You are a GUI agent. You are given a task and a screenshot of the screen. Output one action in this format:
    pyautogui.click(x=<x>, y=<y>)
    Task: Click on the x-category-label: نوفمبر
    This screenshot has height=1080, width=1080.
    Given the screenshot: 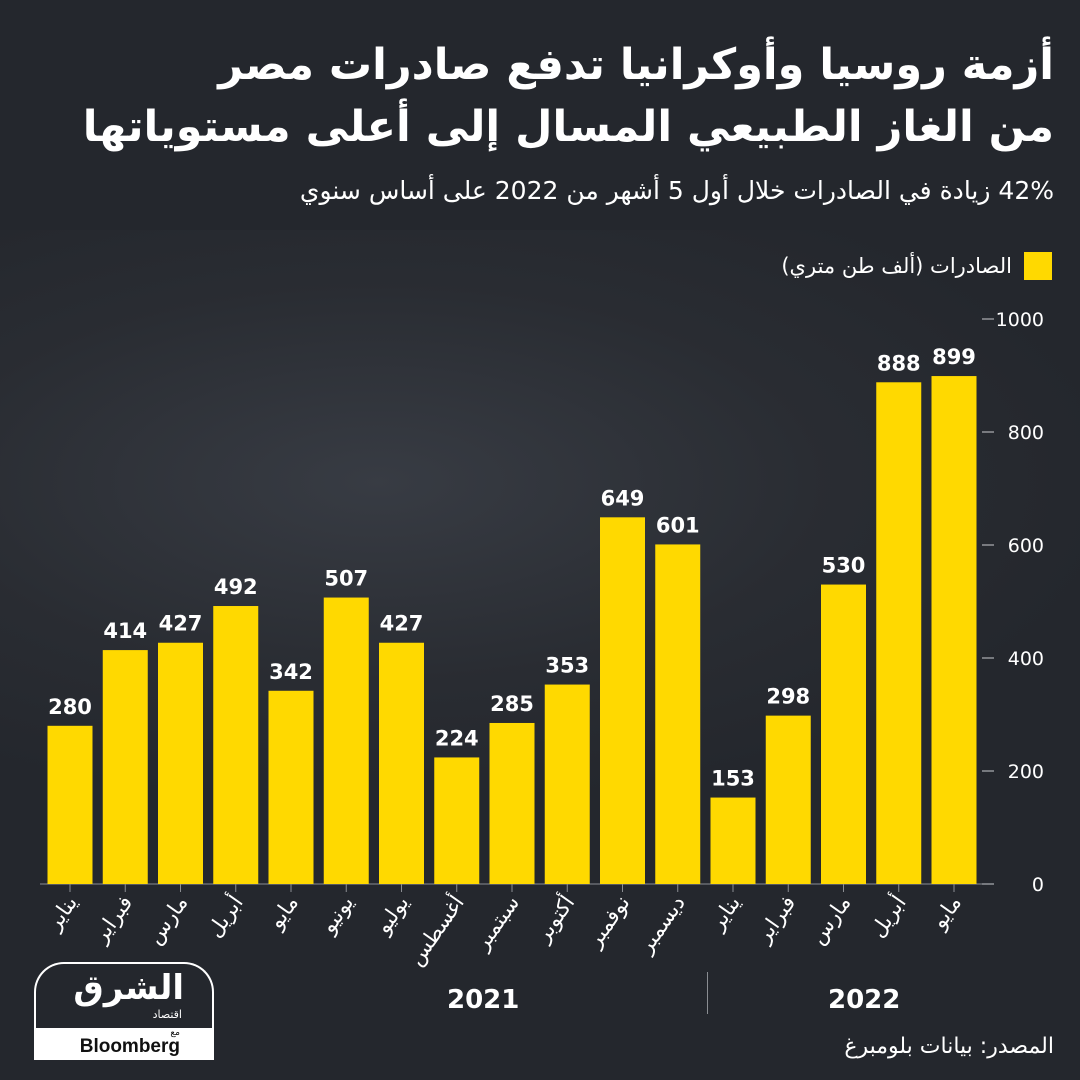 What is the action you would take?
    pyautogui.click(x=608, y=921)
    